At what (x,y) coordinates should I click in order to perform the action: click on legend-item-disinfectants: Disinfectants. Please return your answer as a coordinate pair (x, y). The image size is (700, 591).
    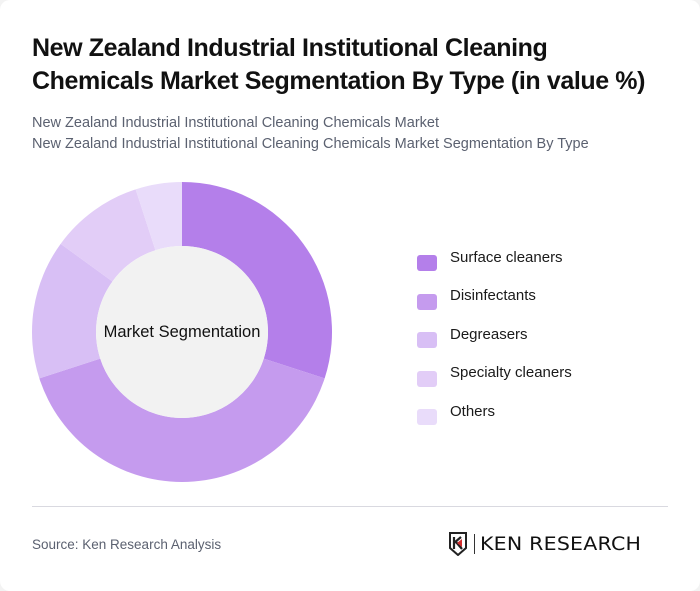
    Looking at the image, I should click on (494, 302).